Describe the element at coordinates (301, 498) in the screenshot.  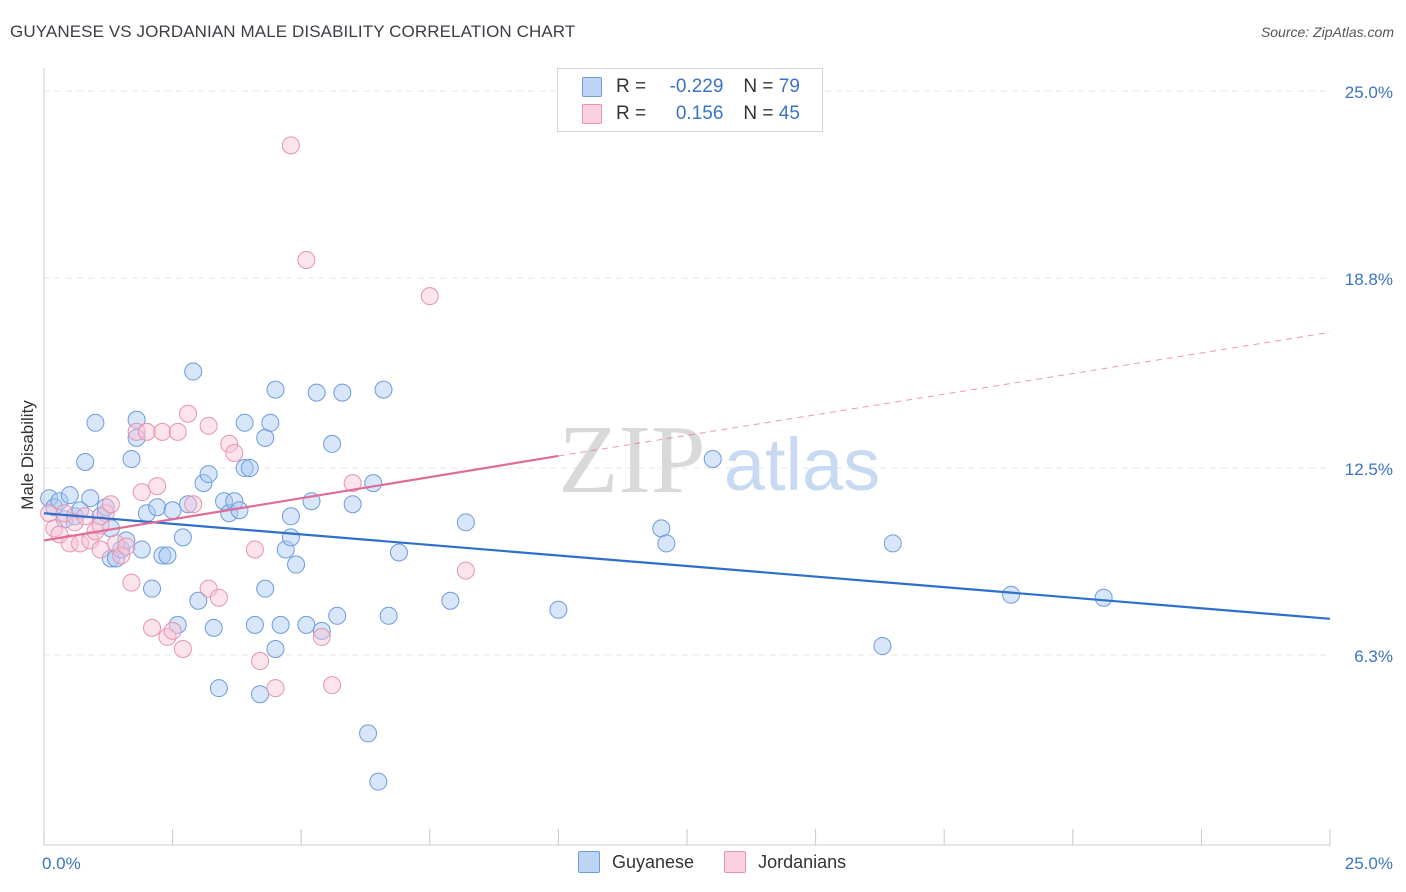
I see `trend-line-jordanians` at that location.